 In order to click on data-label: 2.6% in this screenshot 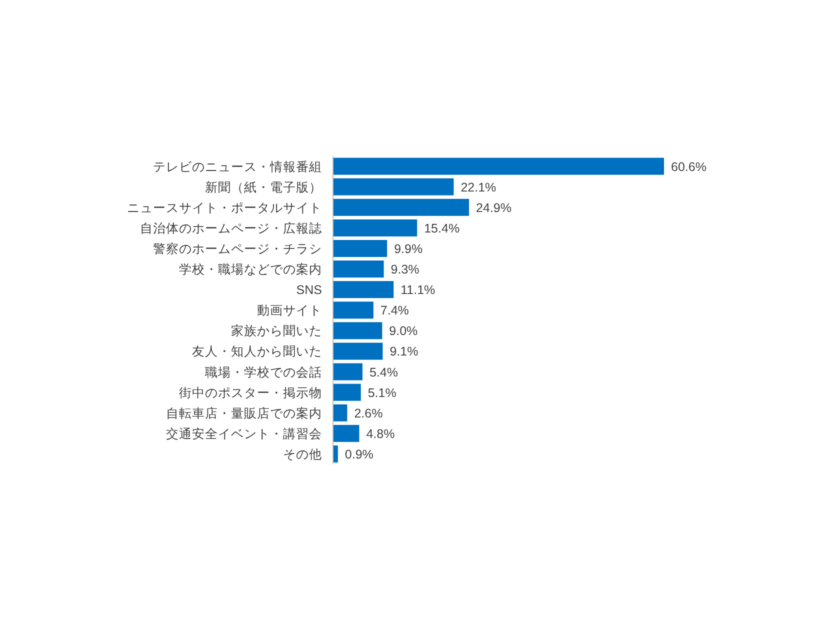, I will do `click(368, 413)`.